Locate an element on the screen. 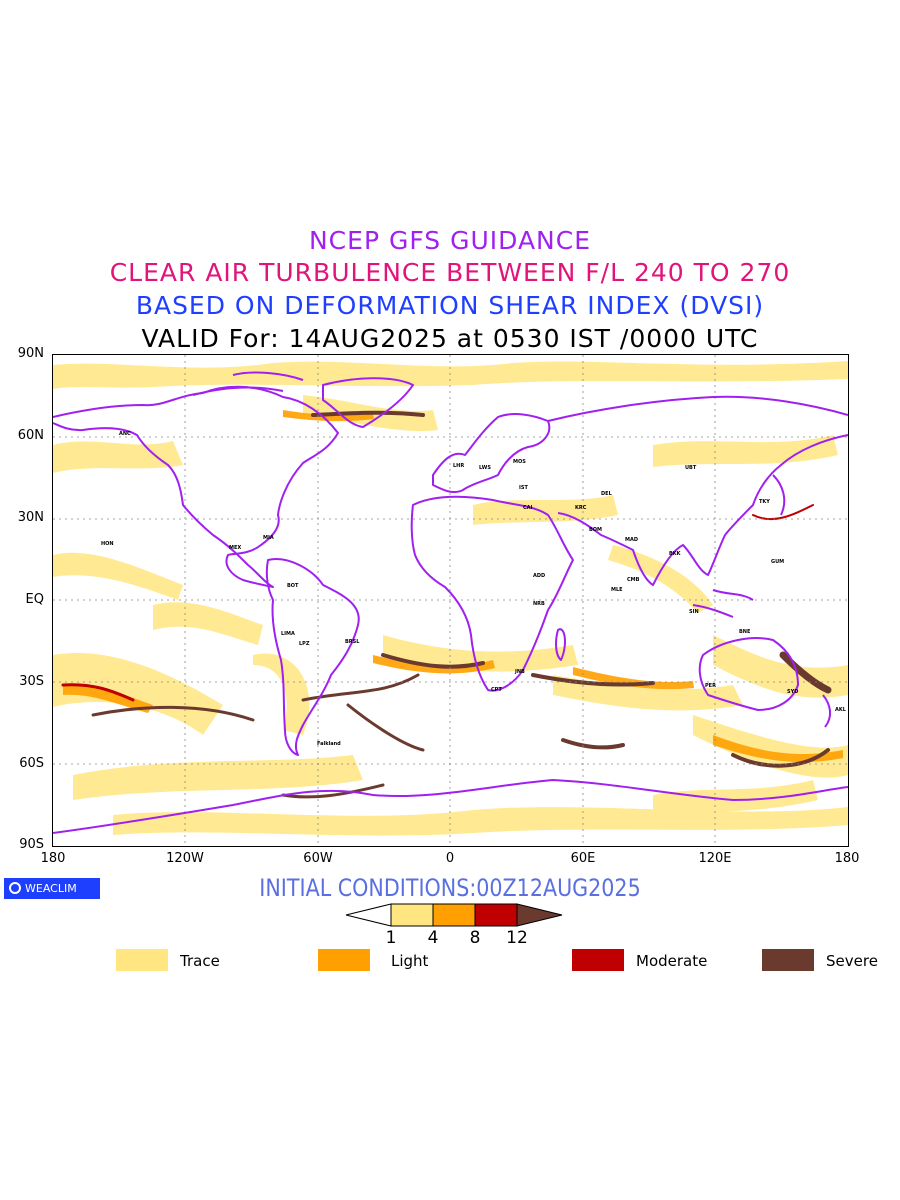  station-label: MLE is located at coordinates (617, 590).